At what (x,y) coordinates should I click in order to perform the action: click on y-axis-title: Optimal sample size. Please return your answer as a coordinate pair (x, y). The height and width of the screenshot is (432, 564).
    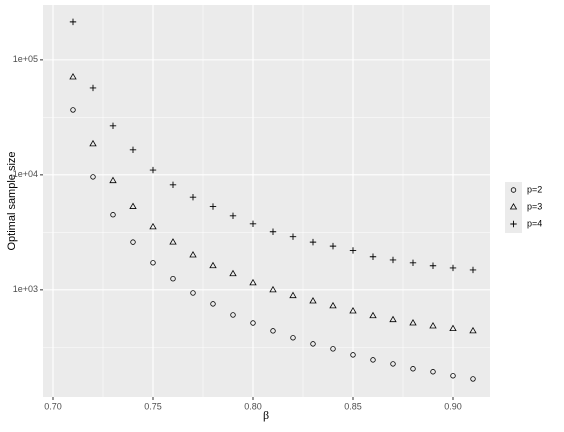
    Looking at the image, I should click on (12, 200).